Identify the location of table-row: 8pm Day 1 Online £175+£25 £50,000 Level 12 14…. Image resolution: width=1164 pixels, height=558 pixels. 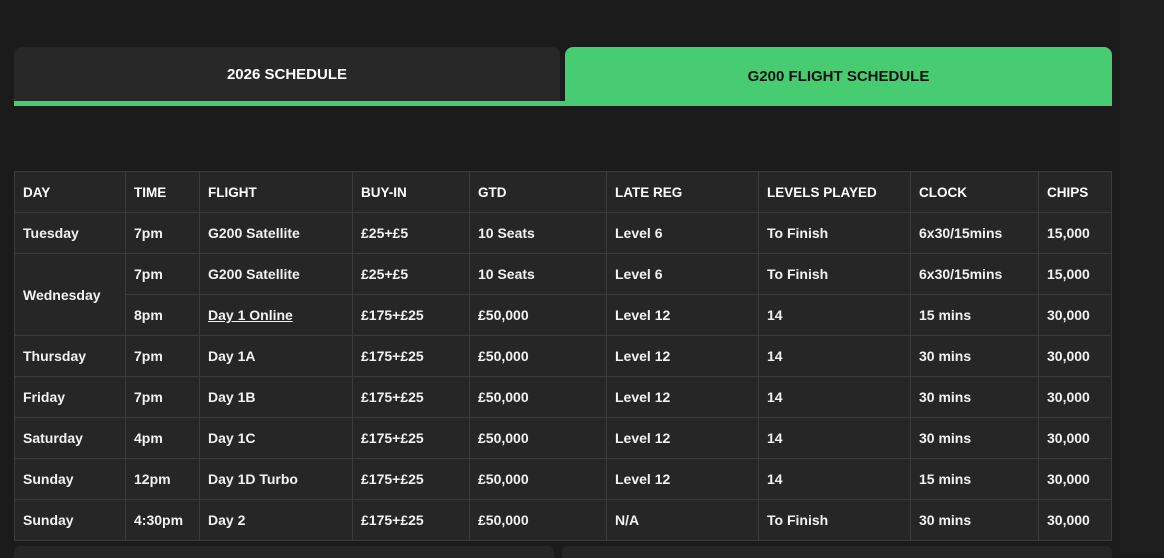
(563, 315).